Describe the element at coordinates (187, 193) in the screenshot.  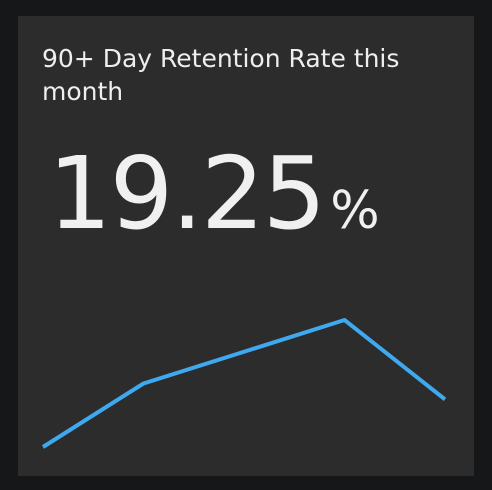
I see `kpi-value: 19.25` at that location.